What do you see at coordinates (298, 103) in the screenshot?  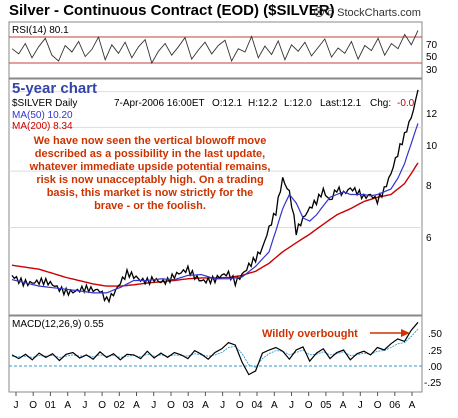 I see `quote-low: L:12.0` at bounding box center [298, 103].